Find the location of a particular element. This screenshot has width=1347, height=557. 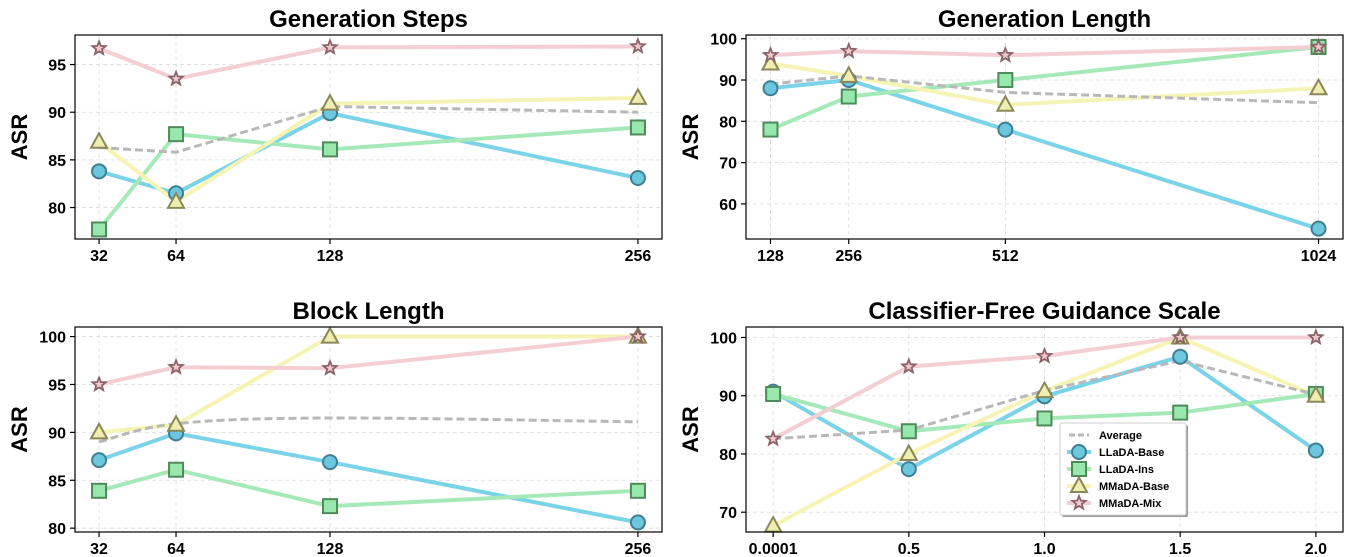

legend-label-mmada-base: MMaDA-Base is located at coordinates (1134, 487).